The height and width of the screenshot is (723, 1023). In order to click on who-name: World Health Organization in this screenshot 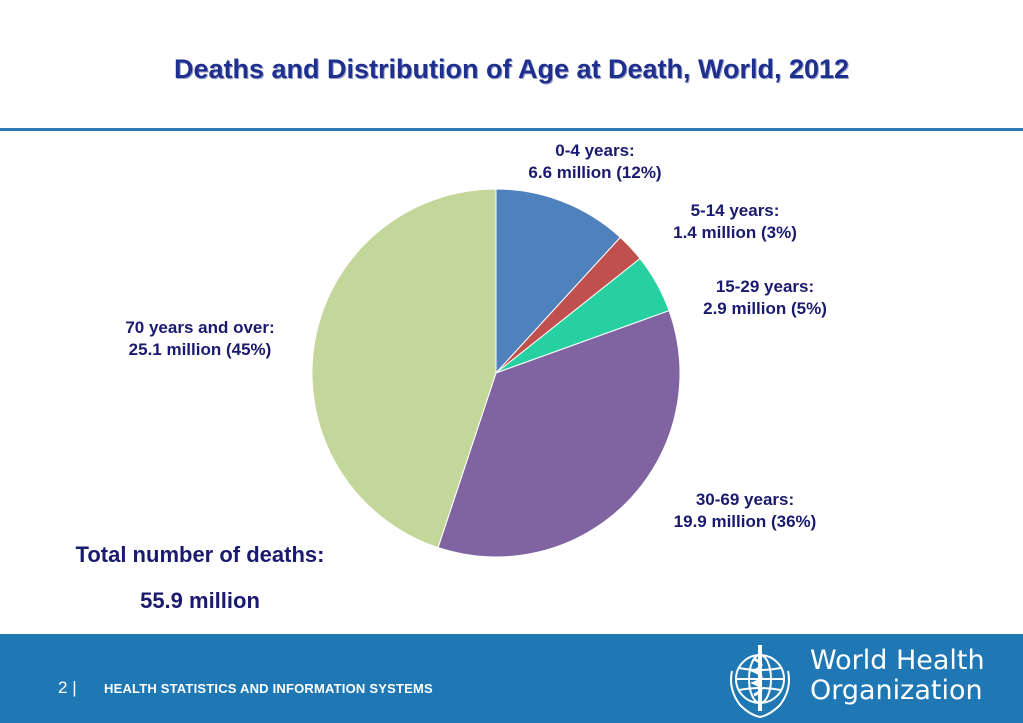, I will do `click(897, 676)`.